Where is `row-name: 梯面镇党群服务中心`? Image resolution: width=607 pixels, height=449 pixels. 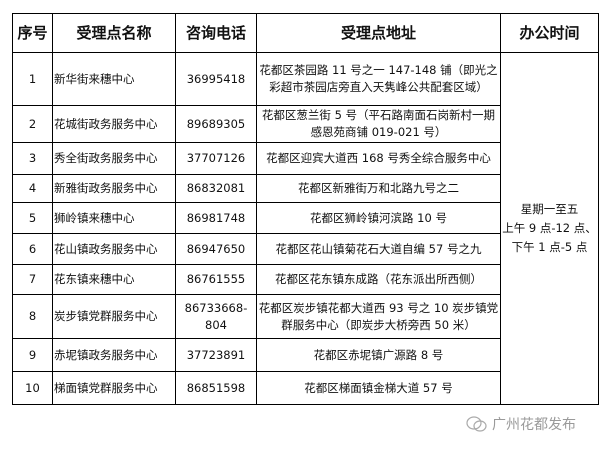
row-name: 梯面镇党群服务中心 is located at coordinates (114, 388).